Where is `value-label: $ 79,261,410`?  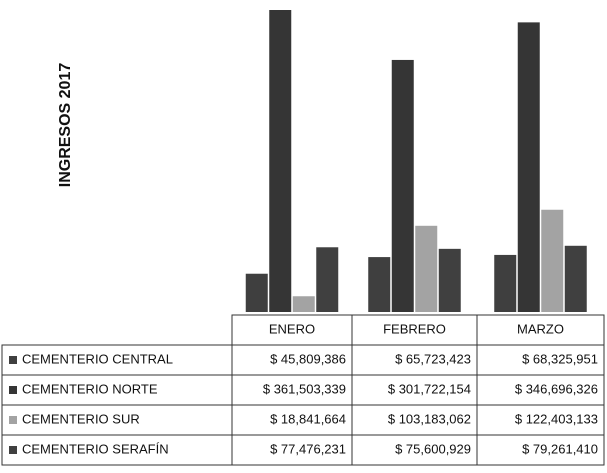
value-label: $ 79,261,410 is located at coordinates (560, 448).